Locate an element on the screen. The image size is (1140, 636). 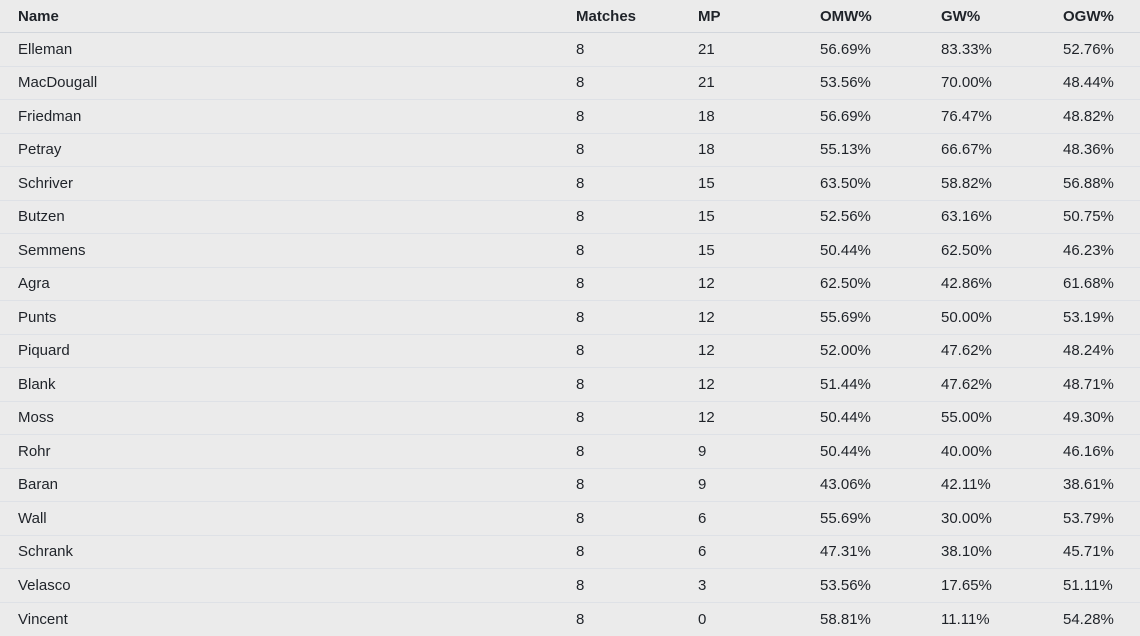
cell-gw: 50.00% is located at coordinates (966, 317).